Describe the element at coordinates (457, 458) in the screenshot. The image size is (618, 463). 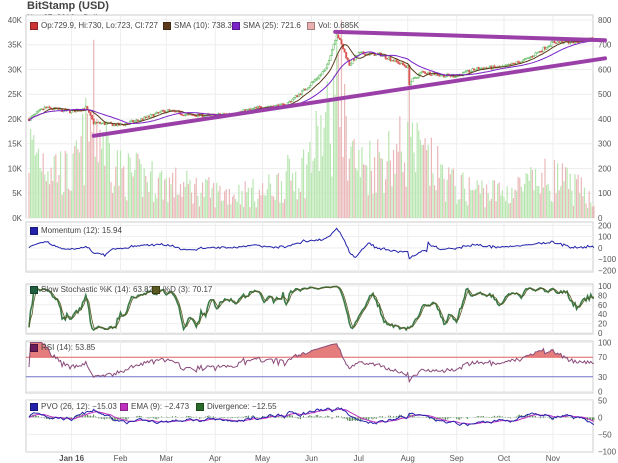
I see `x-tick-label: Sep` at that location.